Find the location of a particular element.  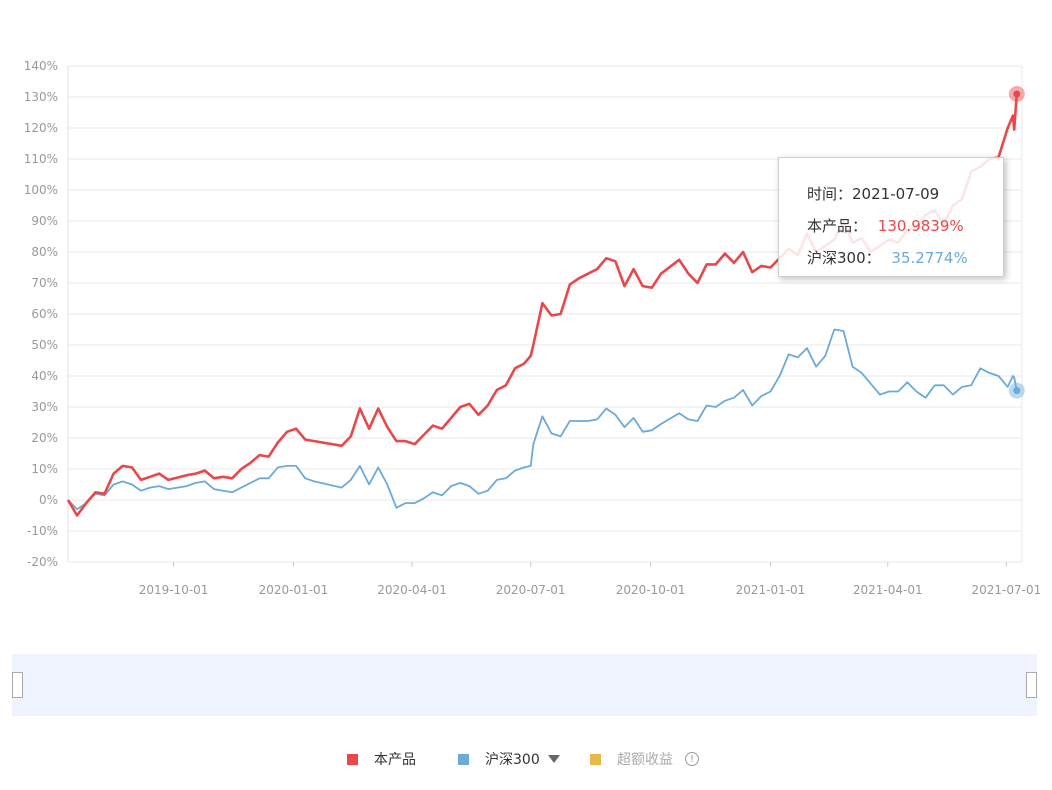

y-tick-label: 100% is located at coordinates (41, 190).